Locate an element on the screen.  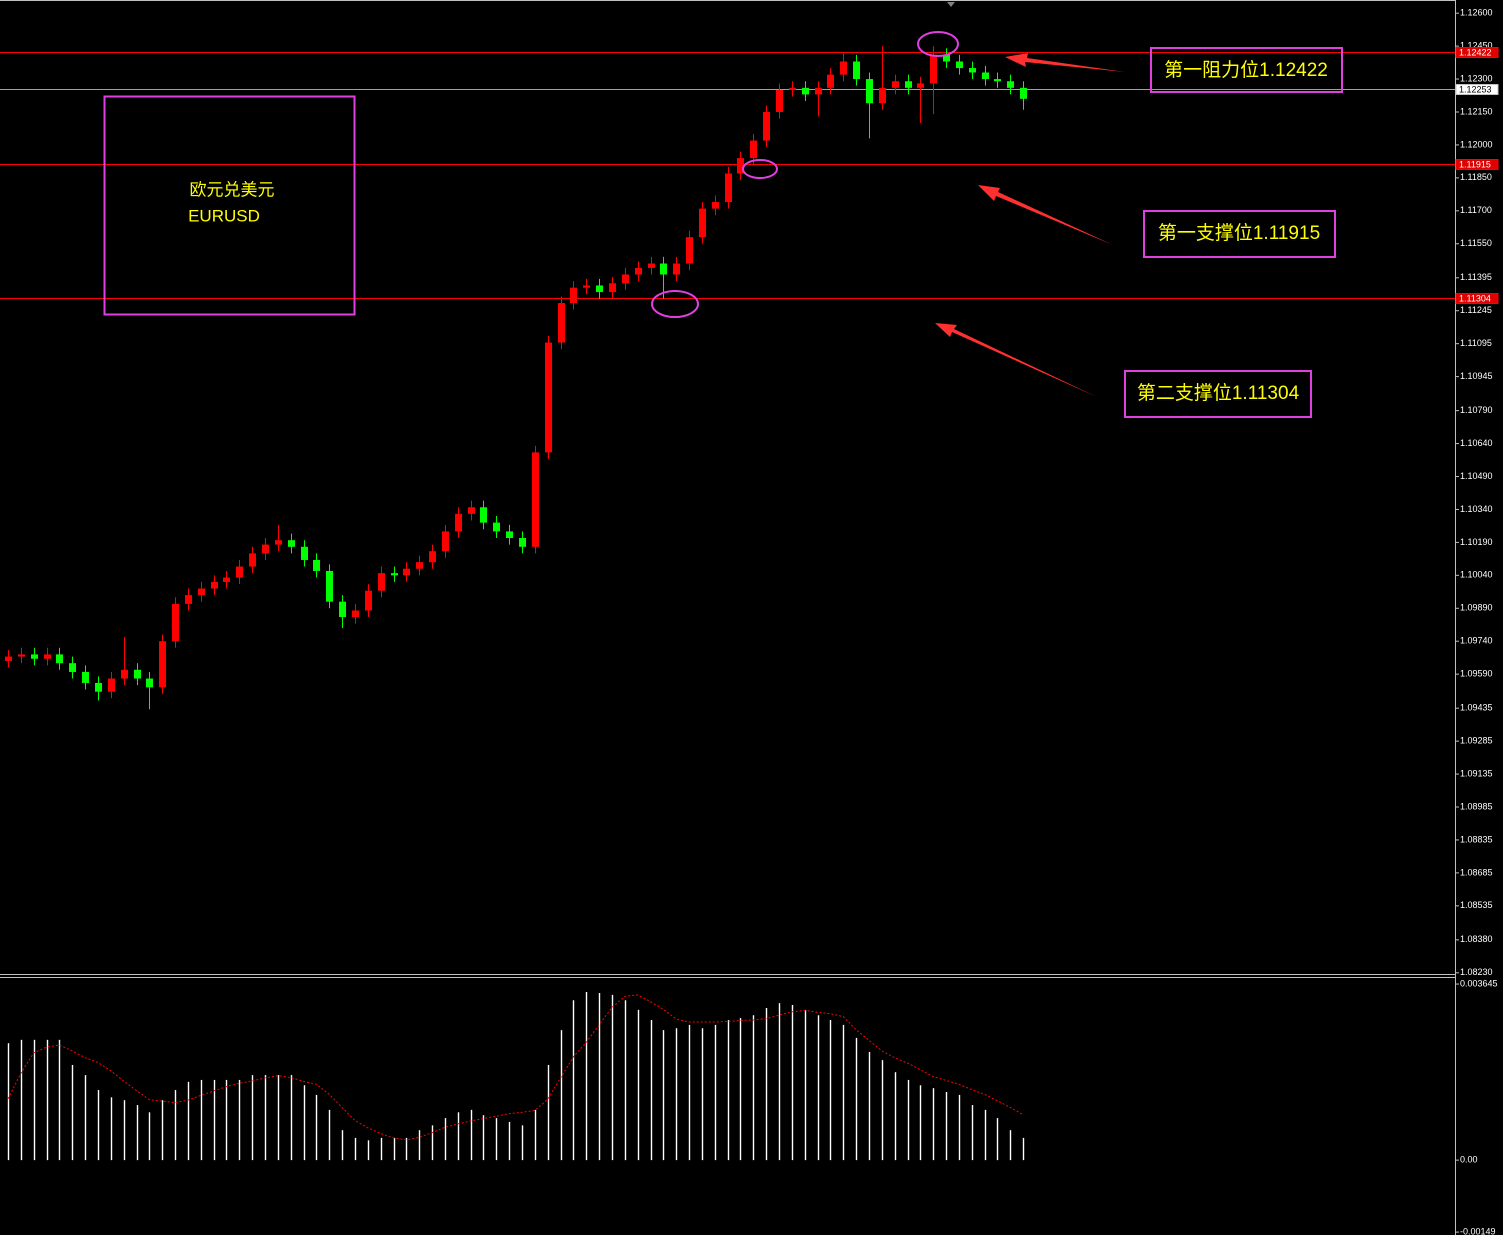
y-tick-label: 1.10640 is located at coordinates (1476, 443).